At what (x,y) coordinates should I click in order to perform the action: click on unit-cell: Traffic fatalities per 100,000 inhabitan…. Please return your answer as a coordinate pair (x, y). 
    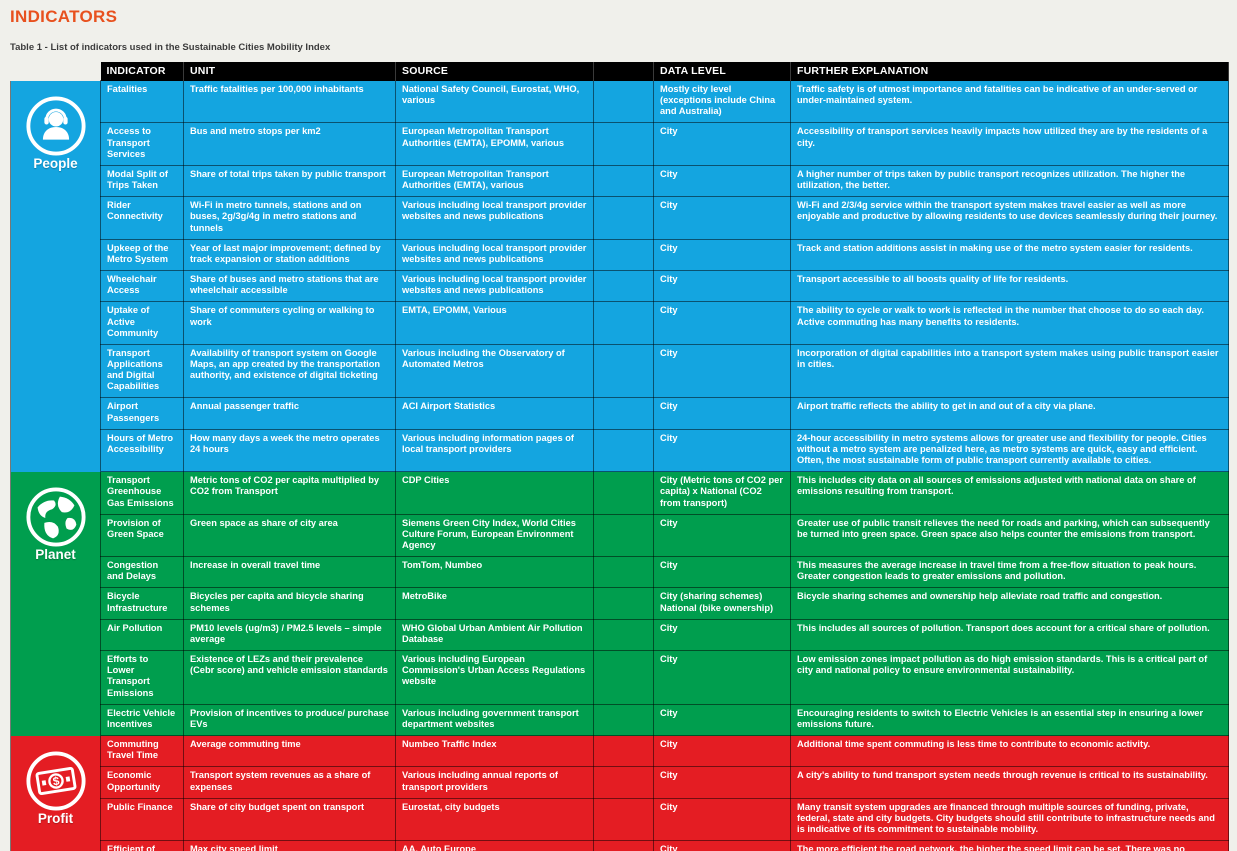
    Looking at the image, I should click on (289, 101).